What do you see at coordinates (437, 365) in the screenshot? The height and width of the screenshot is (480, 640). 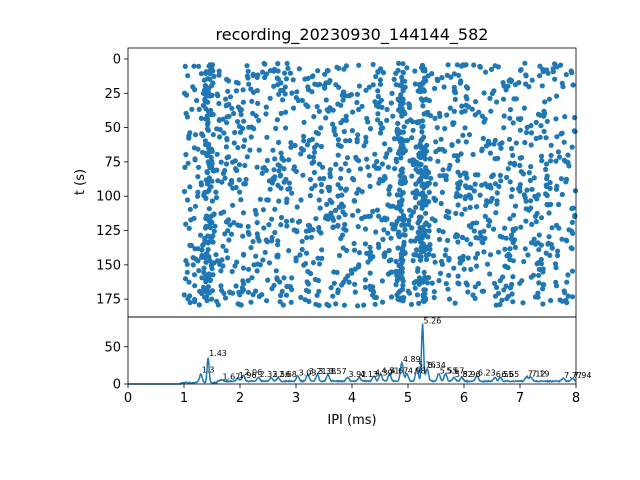 I see `histogram-peak-label: 5.34` at bounding box center [437, 365].